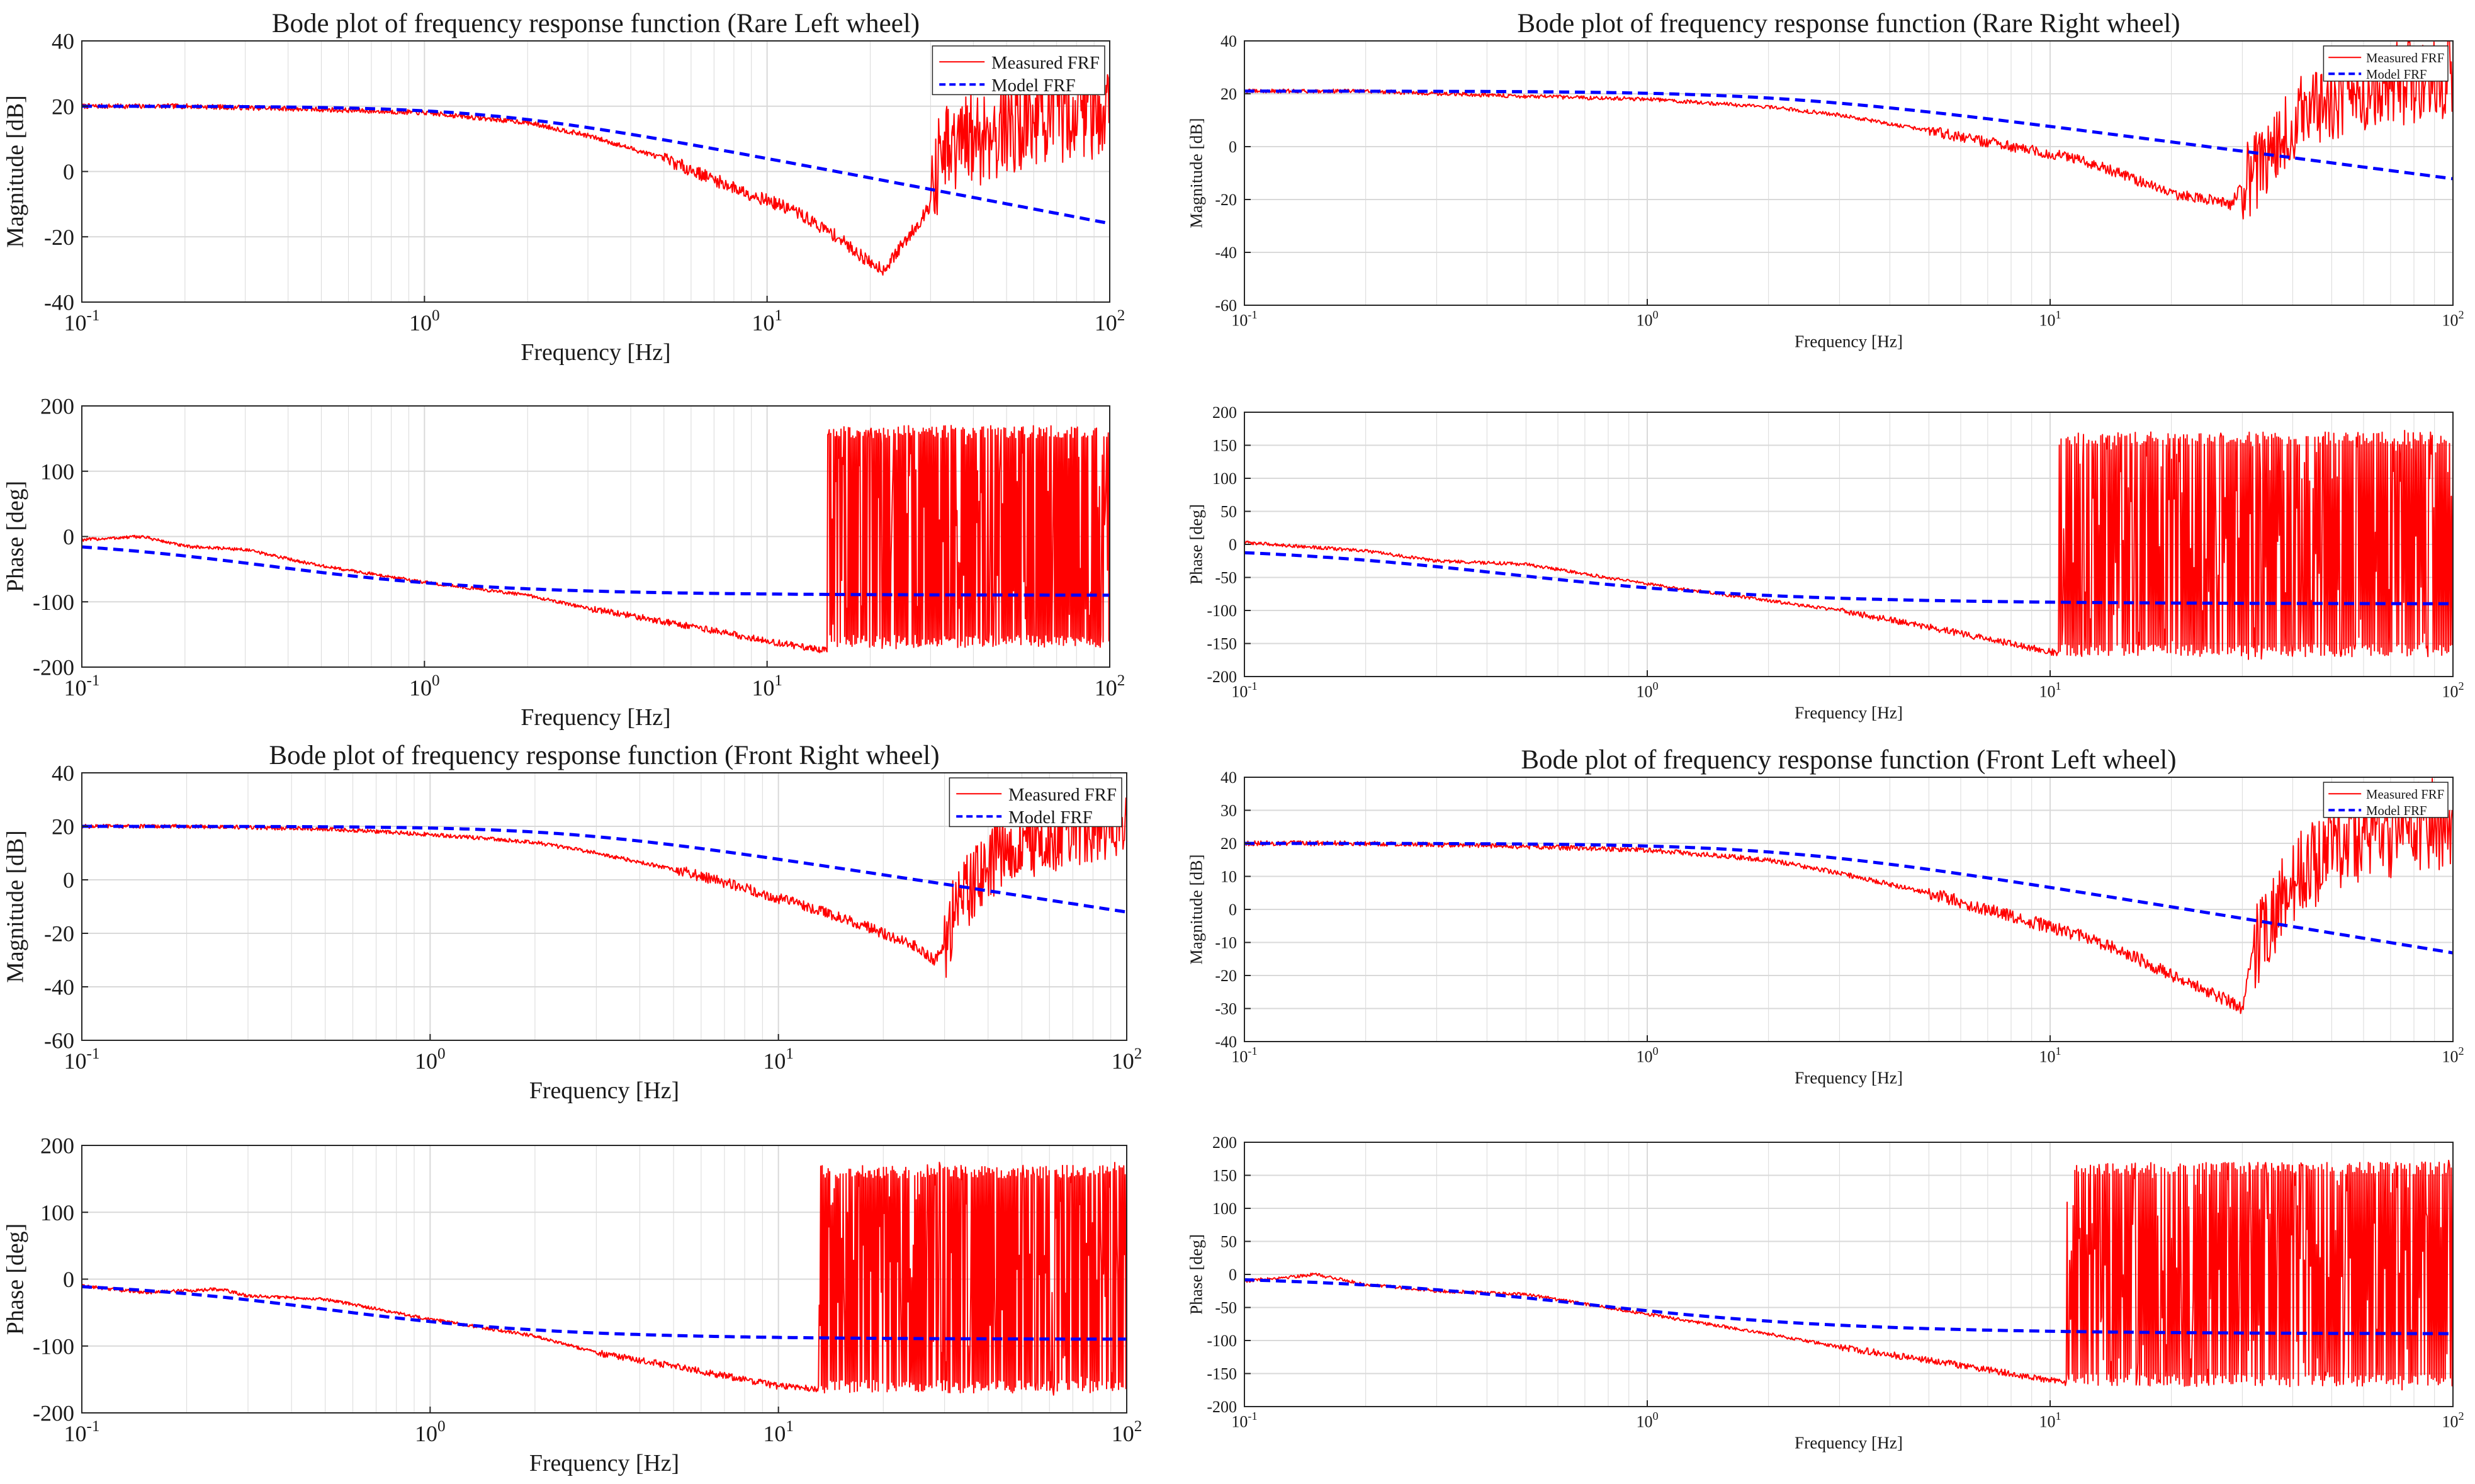 The height and width of the screenshot is (1484, 2475). Describe the element at coordinates (59, 1041) in the screenshot. I see `y-tick-label: -60` at that location.